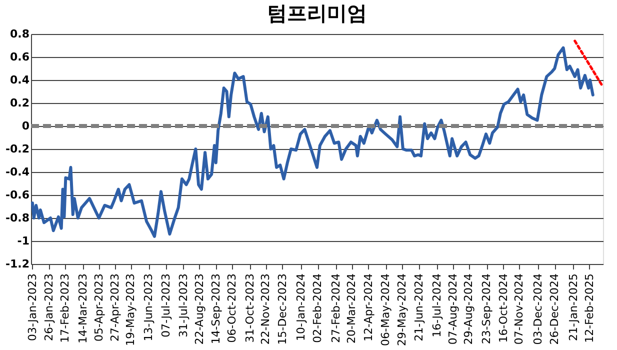 Image resolution: width=617 pixels, height=350 pixels. What do you see at coordinates (487, 309) in the screenshot?
I see `x-tick-label: 23-Sep-2024` at bounding box center [487, 309].